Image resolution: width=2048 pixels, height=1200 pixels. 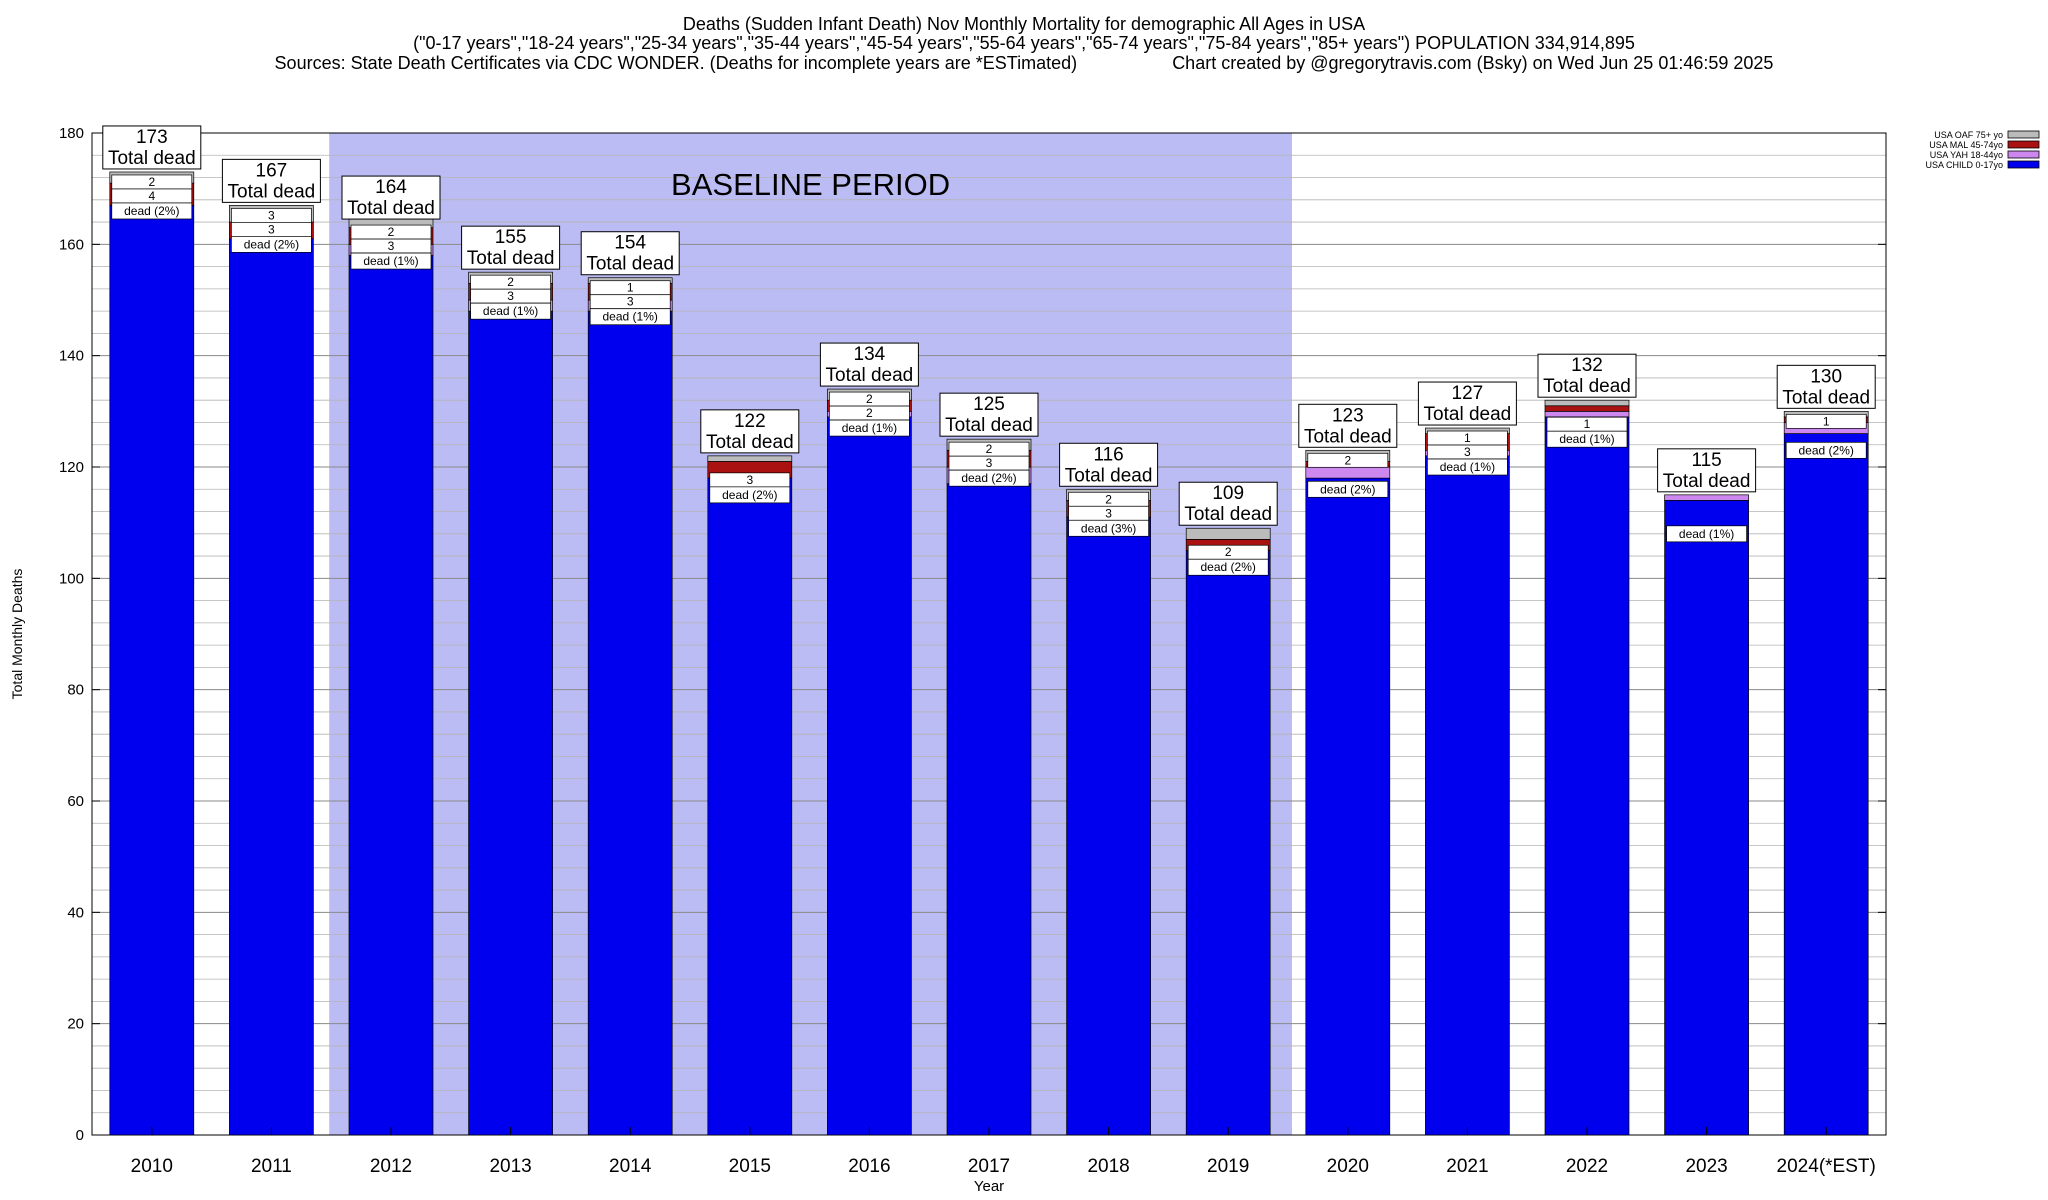 I want to click on legend-label-child: USA CHILD 0-17yo, so click(x=1964, y=165).